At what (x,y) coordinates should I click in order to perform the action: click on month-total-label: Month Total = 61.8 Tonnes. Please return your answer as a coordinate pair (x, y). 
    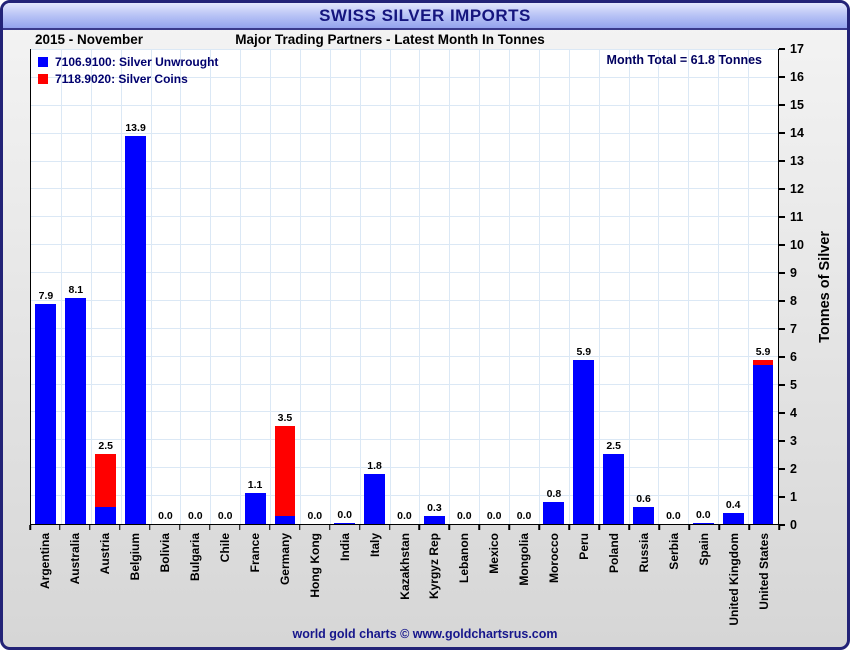
    Looking at the image, I should click on (684, 60).